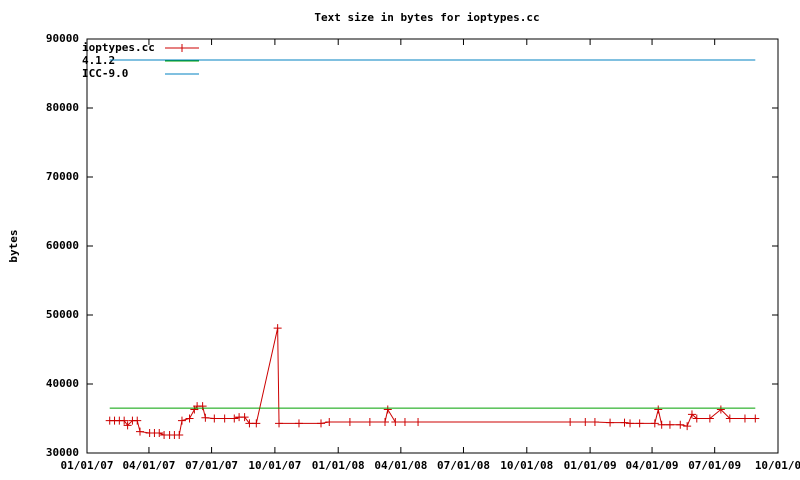 The image size is (800, 480). I want to click on y-axis-label: bytes, so click(13, 245).